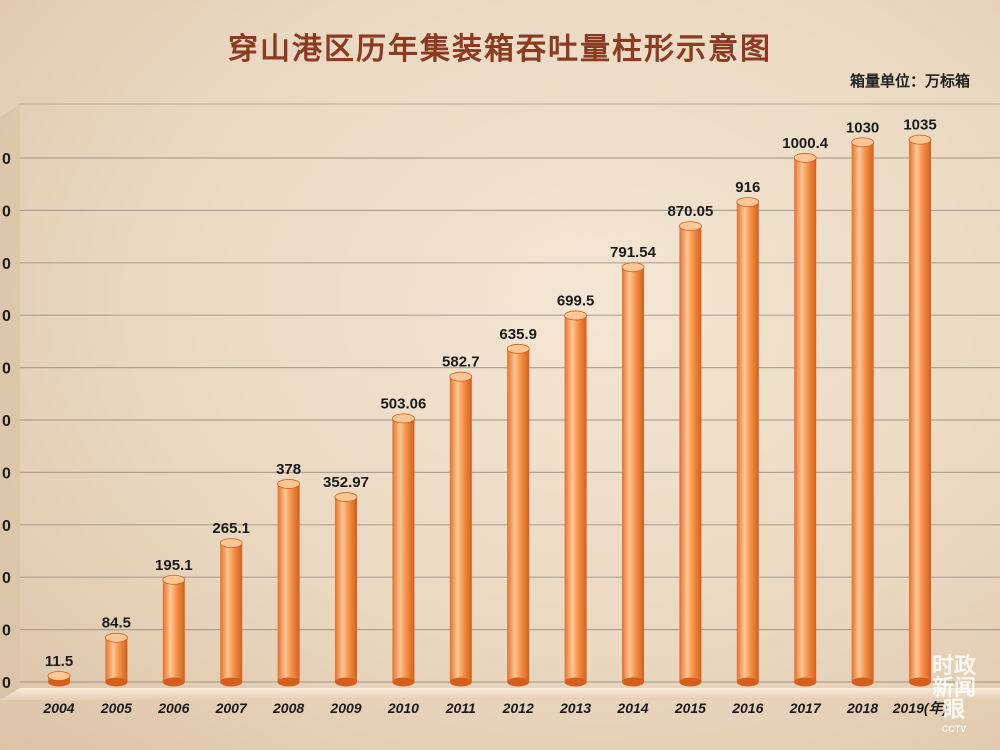  I want to click on watermark-logo-text: CCTV, so click(954, 729).